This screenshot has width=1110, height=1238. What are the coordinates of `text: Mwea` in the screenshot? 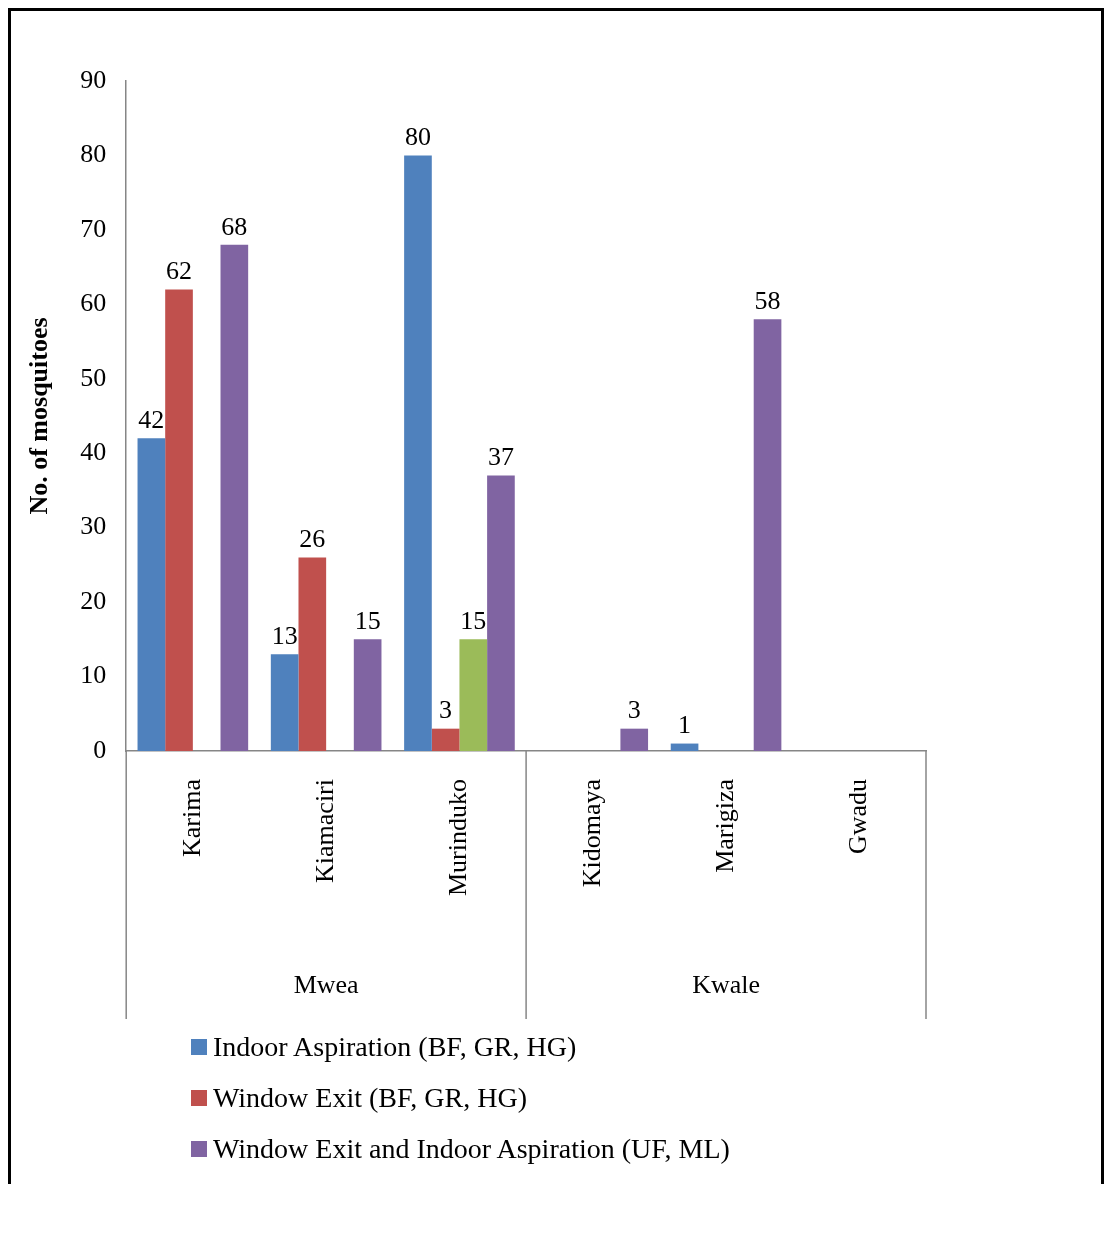 It's located at (326, 984).